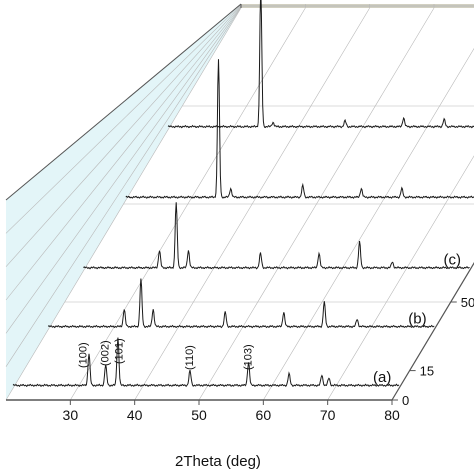 The width and height of the screenshot is (474, 474). I want to click on peak-label-100: (100), so click(84, 355).